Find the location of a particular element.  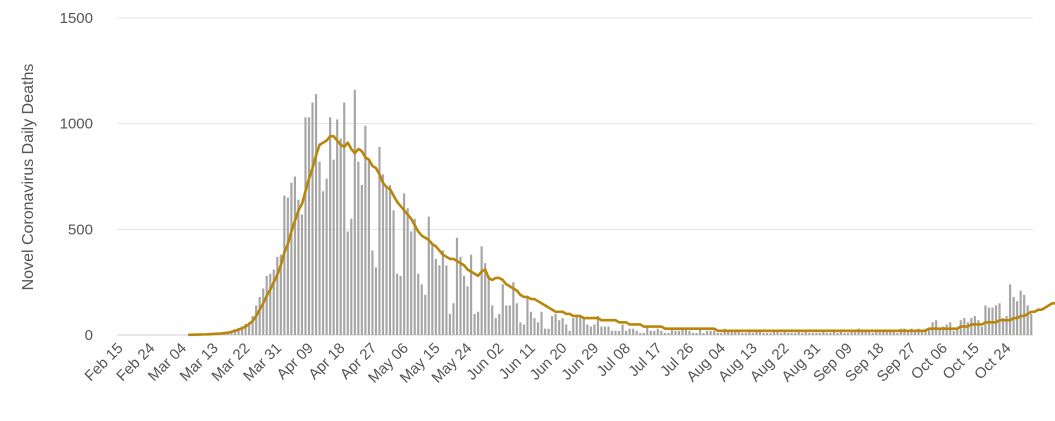

y-axis-ticks: 0 500 1000 1500 is located at coordinates (76, 177).